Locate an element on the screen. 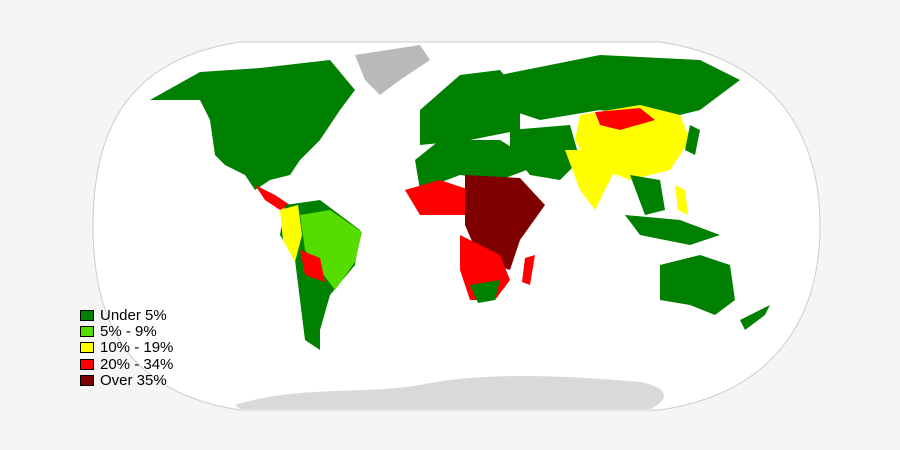 Image resolution: width=900 pixels, height=450 pixels. bolivia-red is located at coordinates (312, 266).